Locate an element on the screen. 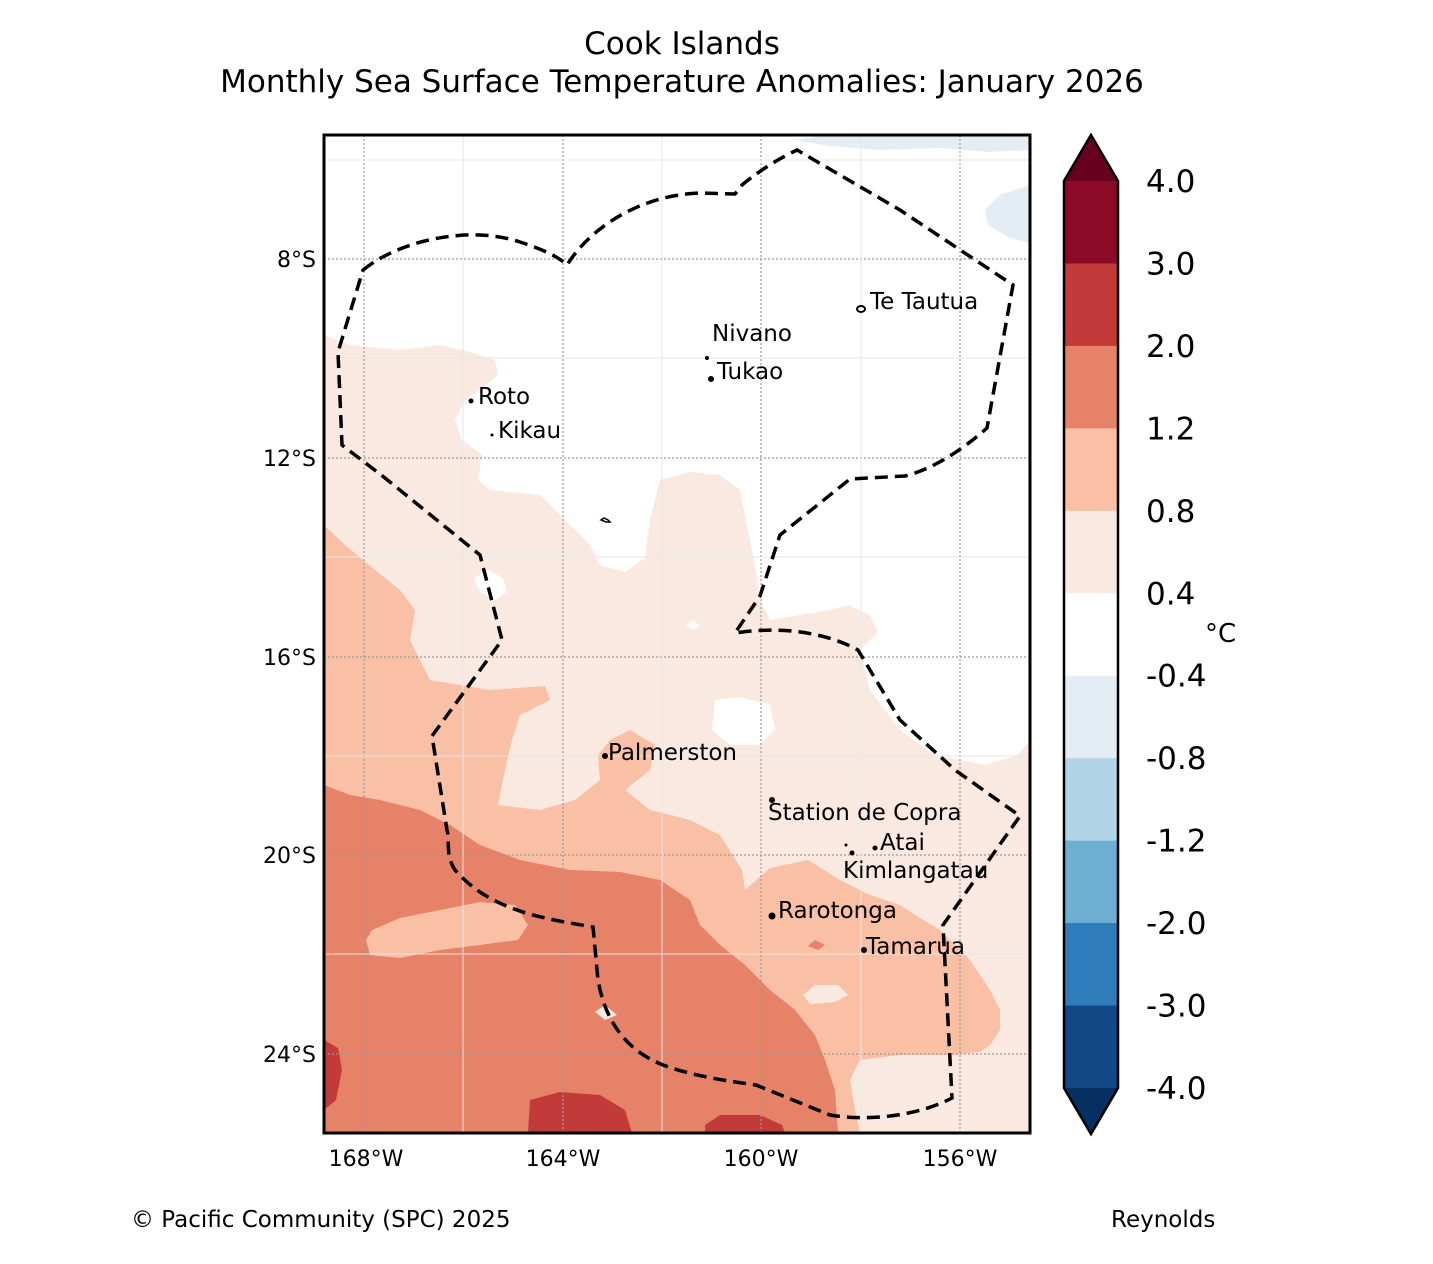 The image size is (1433, 1264). colorbar-unit: °C is located at coordinates (1220, 634).